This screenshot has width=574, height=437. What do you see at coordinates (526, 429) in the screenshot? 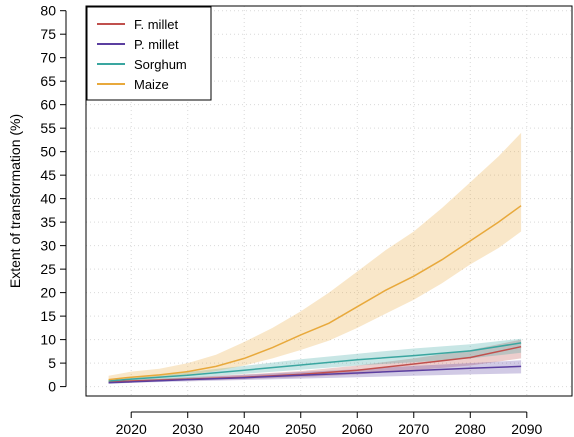
I see `x-tick-label: 2090` at bounding box center [526, 429].